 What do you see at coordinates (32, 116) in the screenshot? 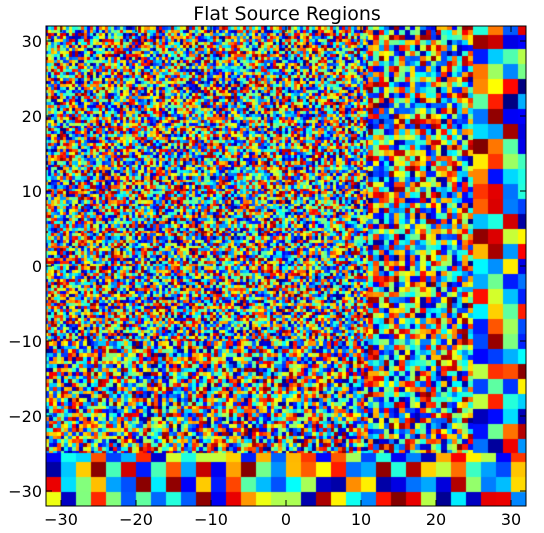
I see `y-tick-label: 20` at bounding box center [32, 116].